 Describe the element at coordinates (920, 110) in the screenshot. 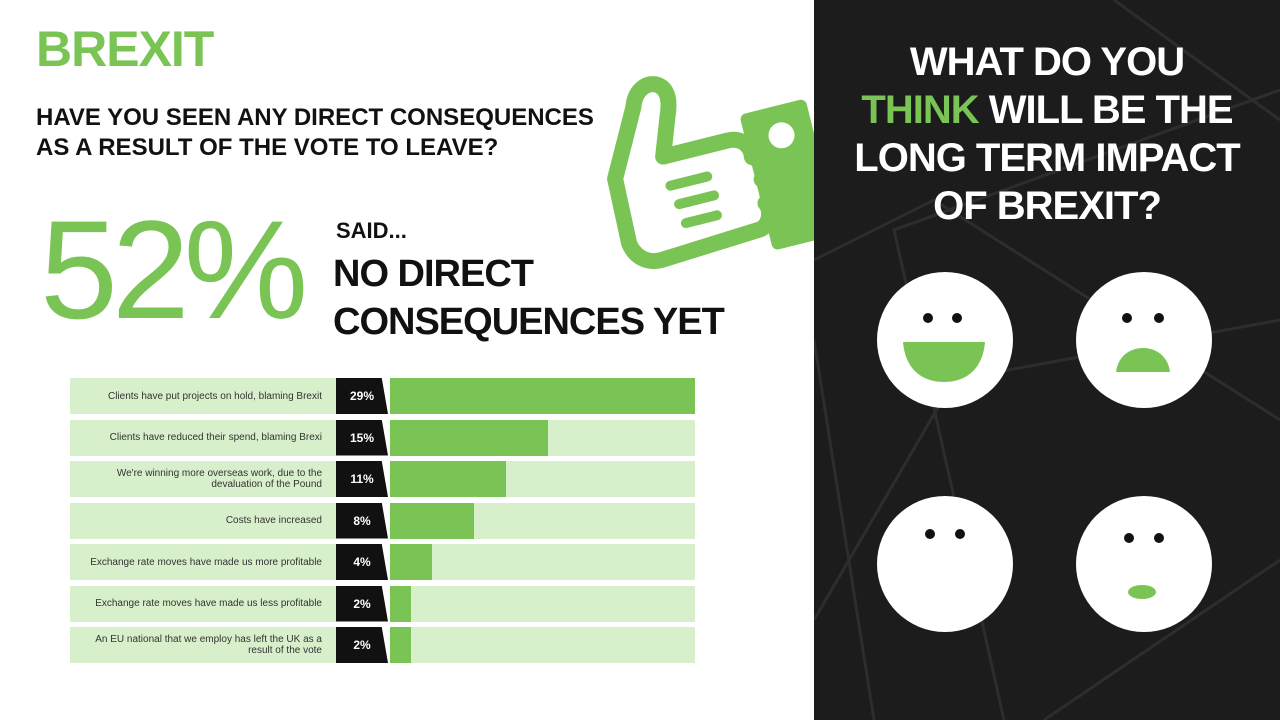

I see `think-accent: THINK` at that location.